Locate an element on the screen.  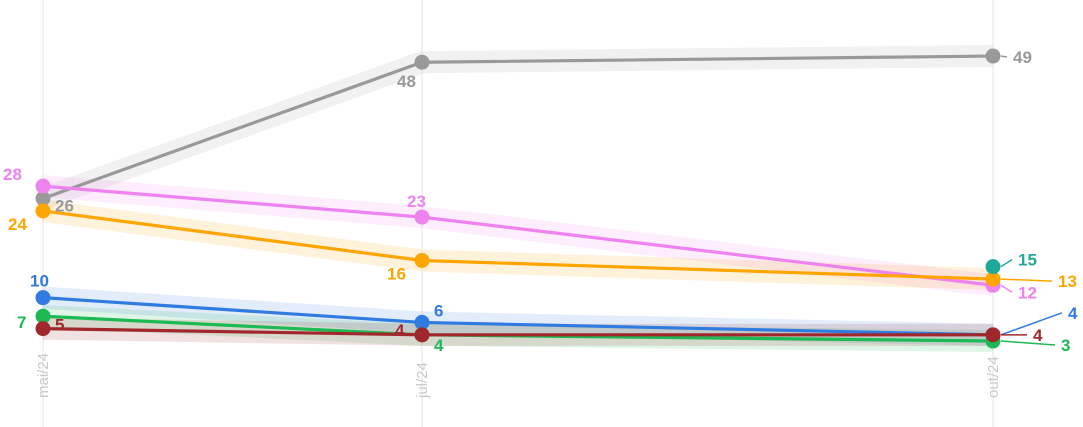
data-label: 16 is located at coordinates (396, 273).